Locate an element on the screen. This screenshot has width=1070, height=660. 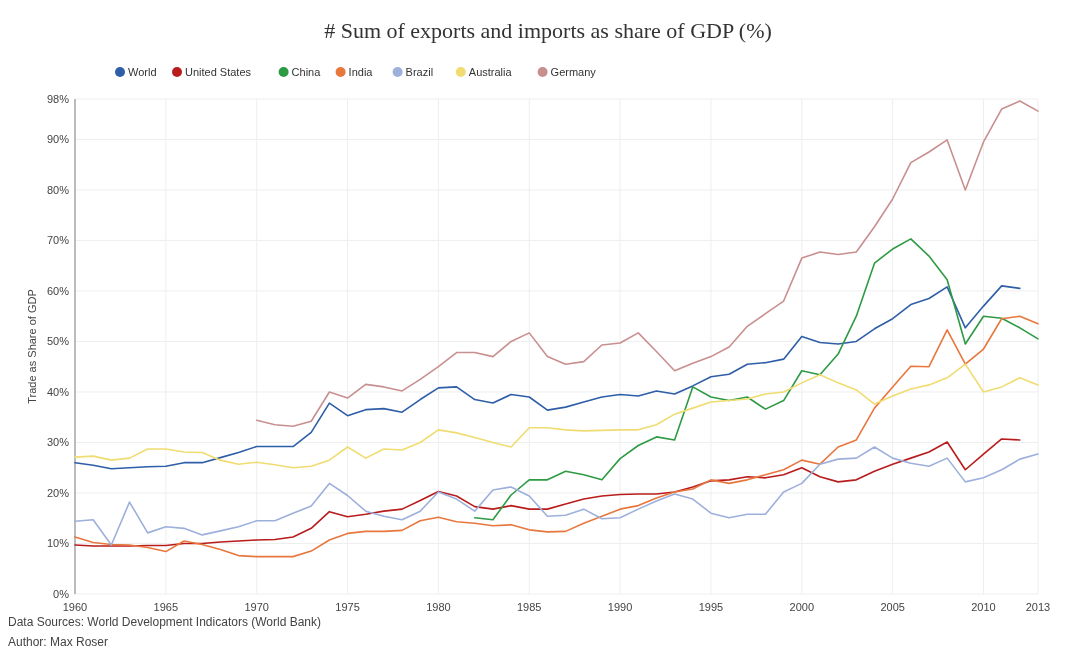
y-tick-label: 98% is located at coordinates (58, 99).